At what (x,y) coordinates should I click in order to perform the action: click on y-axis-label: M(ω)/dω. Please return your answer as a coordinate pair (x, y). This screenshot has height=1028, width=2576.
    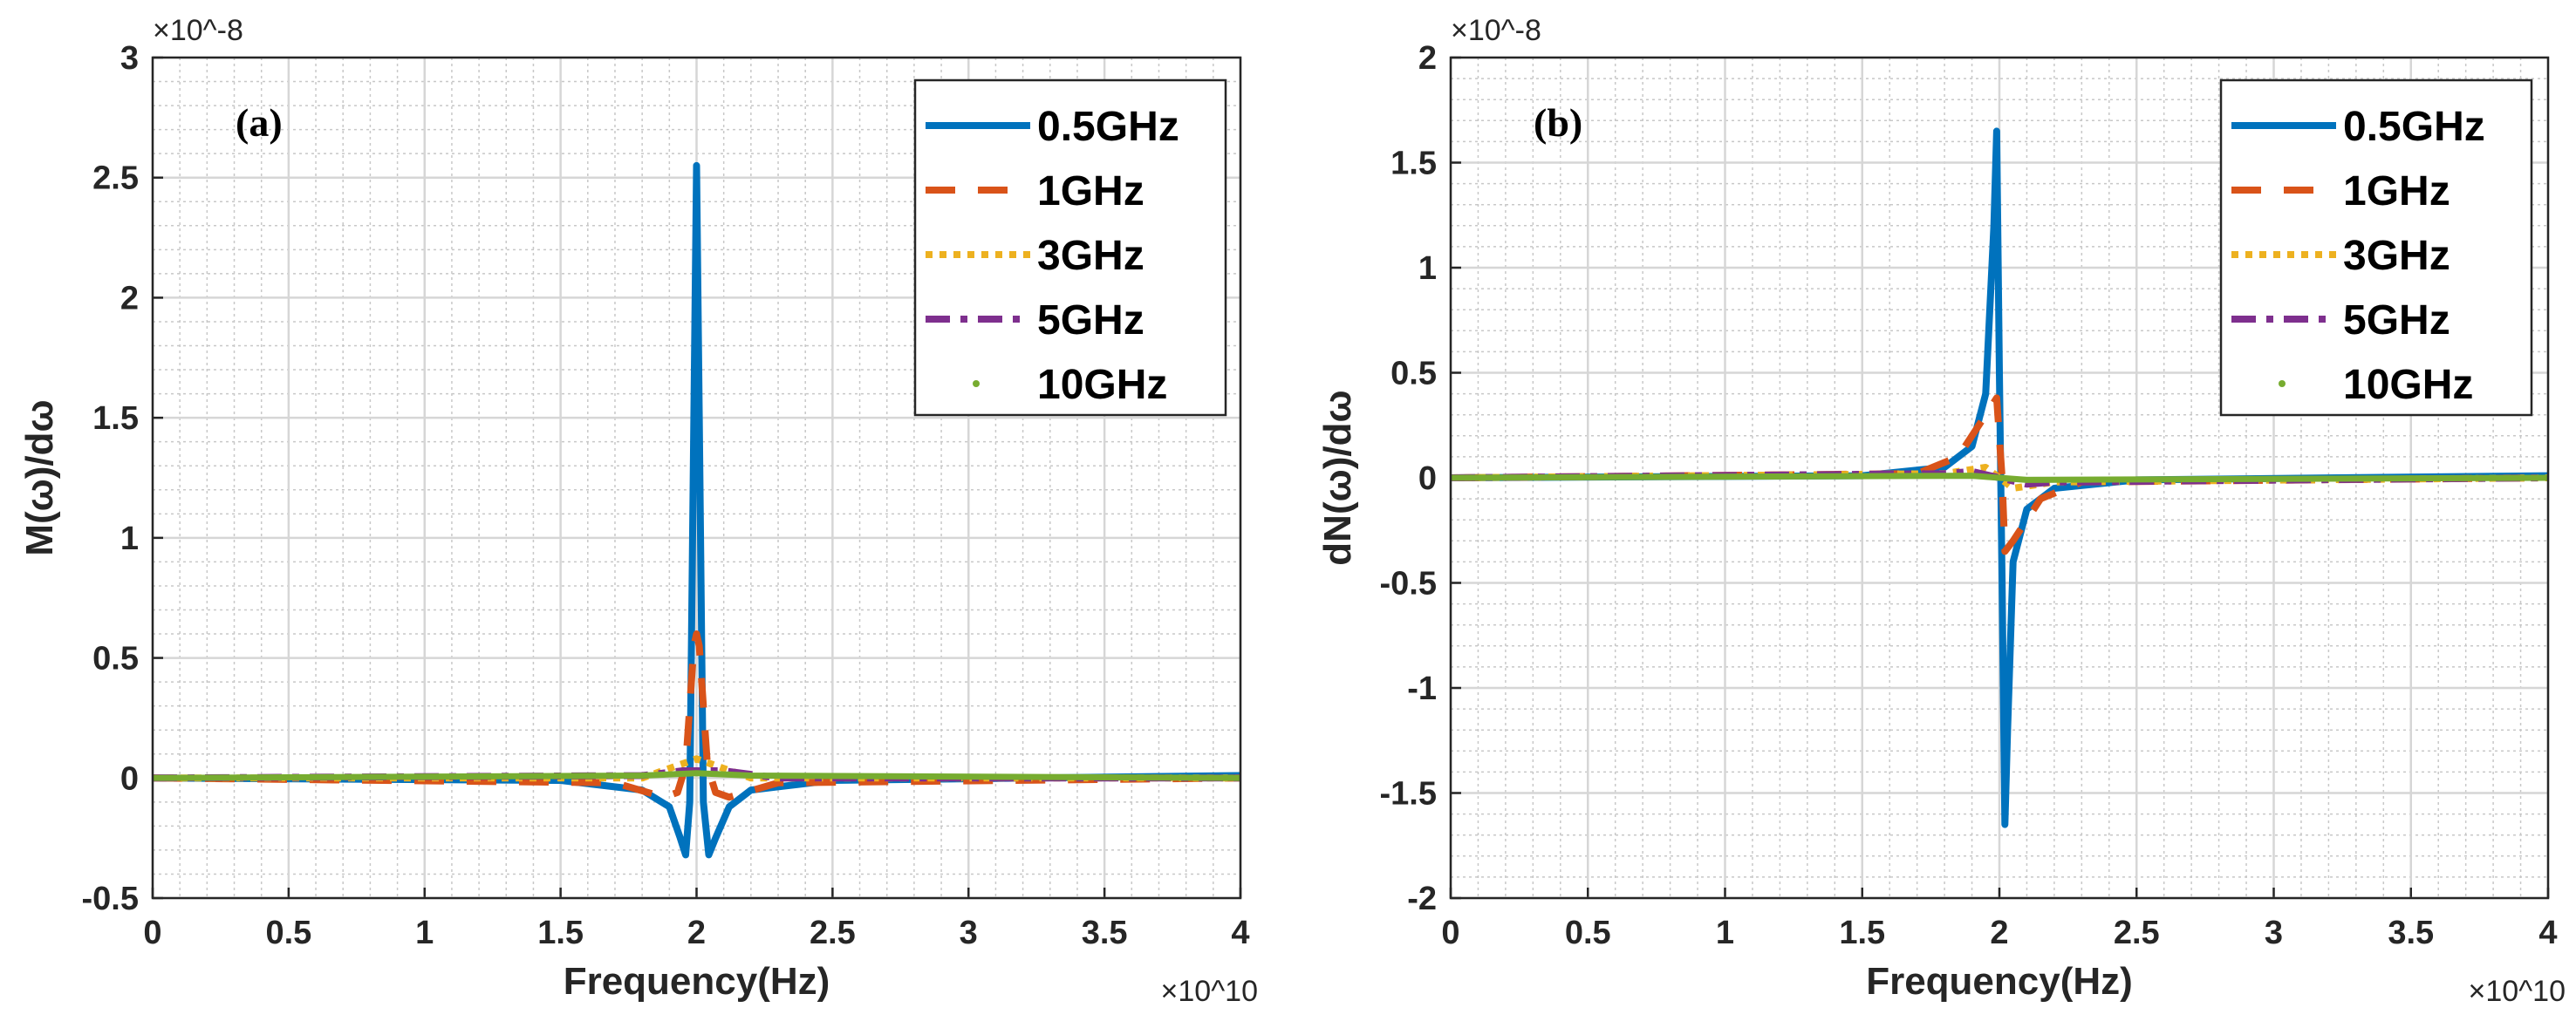
    Looking at the image, I should click on (39, 477).